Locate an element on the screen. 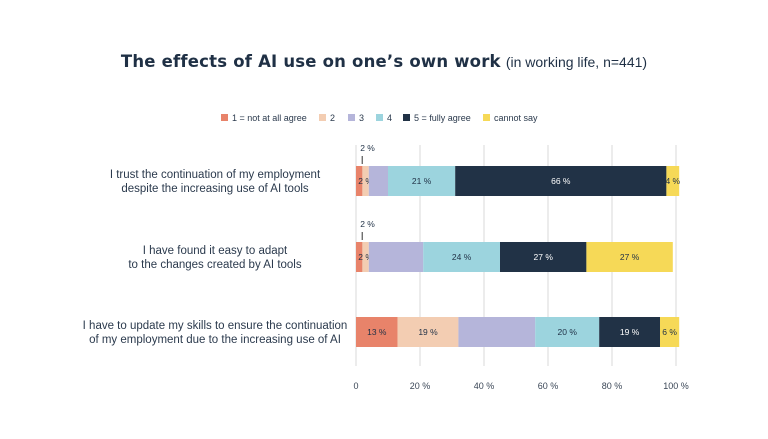 This screenshot has width=768, height=439. data-label: 6 % is located at coordinates (669, 332).